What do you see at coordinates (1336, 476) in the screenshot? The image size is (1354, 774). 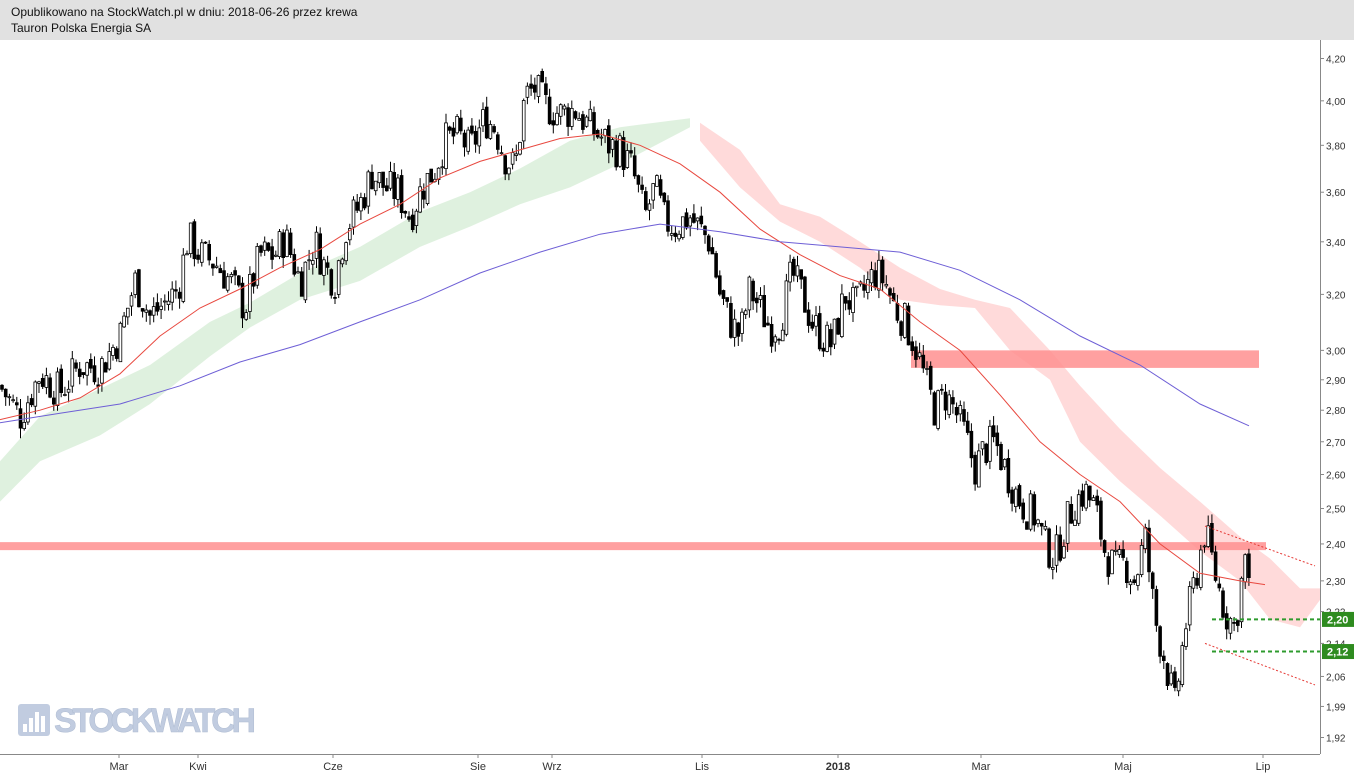 I see `y-tick-label: 2,60` at bounding box center [1336, 476].